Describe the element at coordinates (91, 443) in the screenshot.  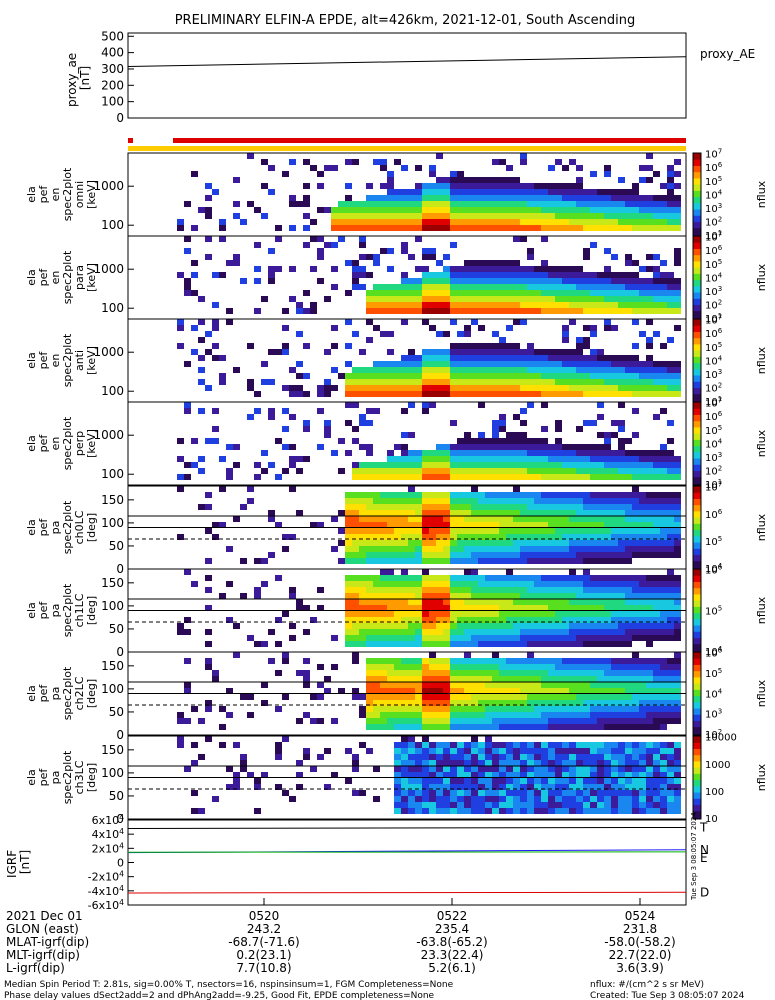
I see `panel-ylabel-line: [keV]` at that location.